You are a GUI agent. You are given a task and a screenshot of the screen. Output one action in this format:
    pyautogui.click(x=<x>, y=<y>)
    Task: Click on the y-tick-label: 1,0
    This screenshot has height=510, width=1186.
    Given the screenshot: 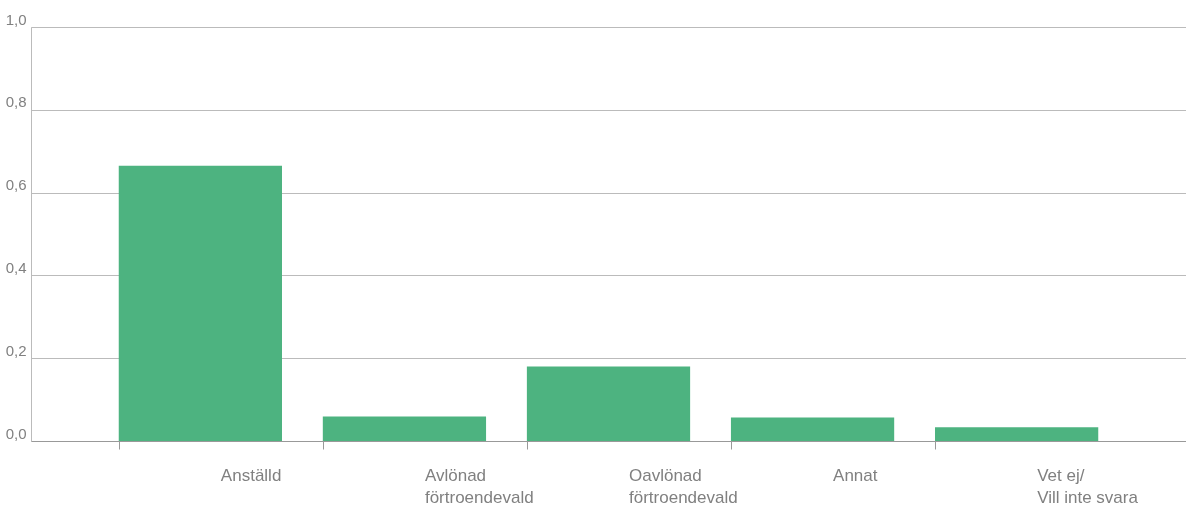 What is the action you would take?
    pyautogui.click(x=16, y=19)
    